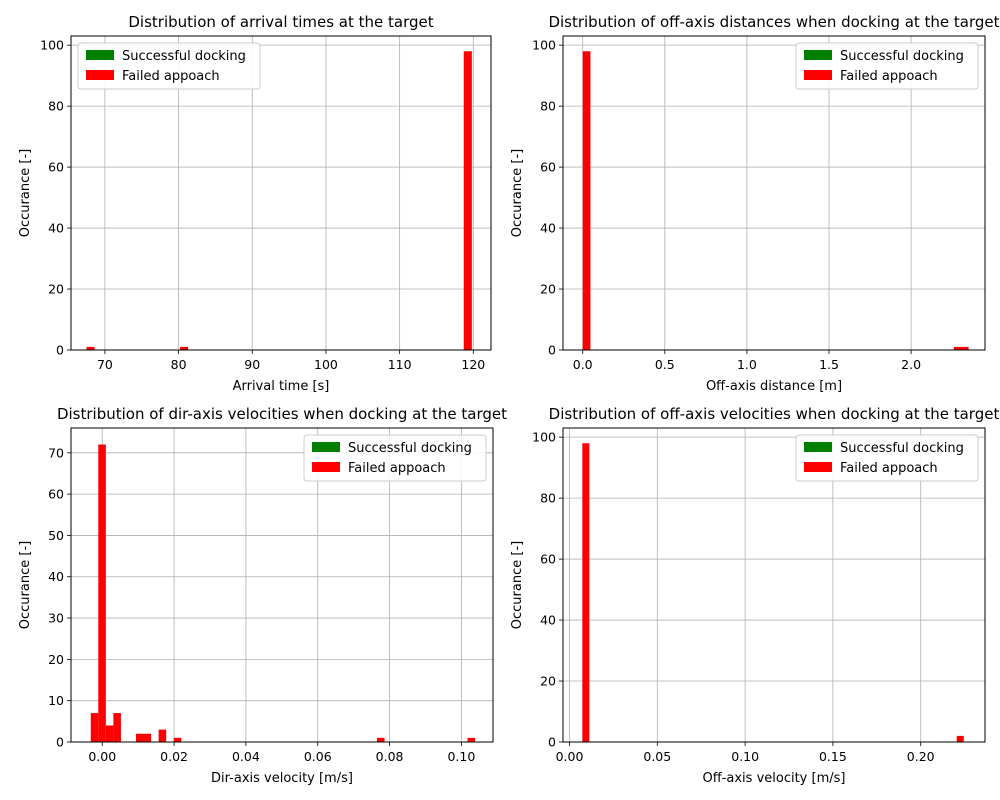 The width and height of the screenshot is (1000, 800). I want to click on x-axis-label: Off-axis velocity [m/s], so click(774, 778).